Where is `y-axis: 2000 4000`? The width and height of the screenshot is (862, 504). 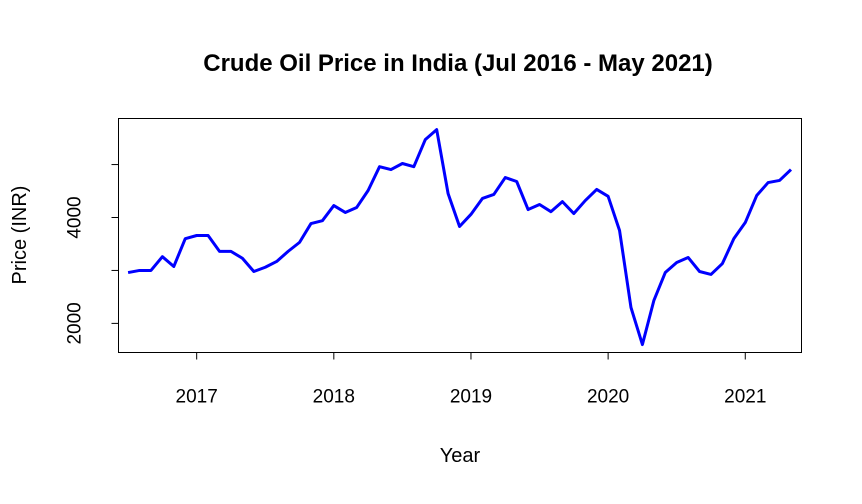
y-axis: 2000 4000 is located at coordinates (92, 255).